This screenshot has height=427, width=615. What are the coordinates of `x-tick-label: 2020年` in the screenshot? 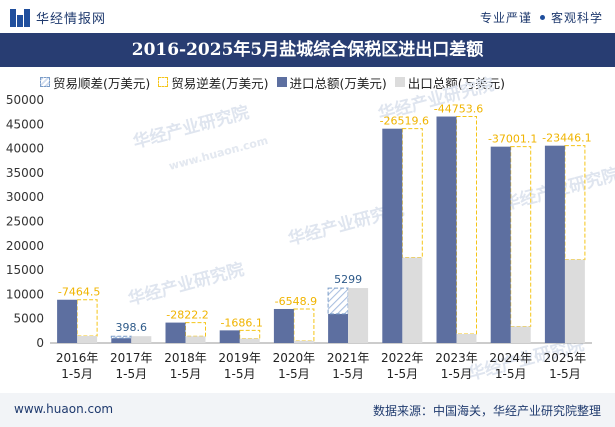 It's located at (294, 358).